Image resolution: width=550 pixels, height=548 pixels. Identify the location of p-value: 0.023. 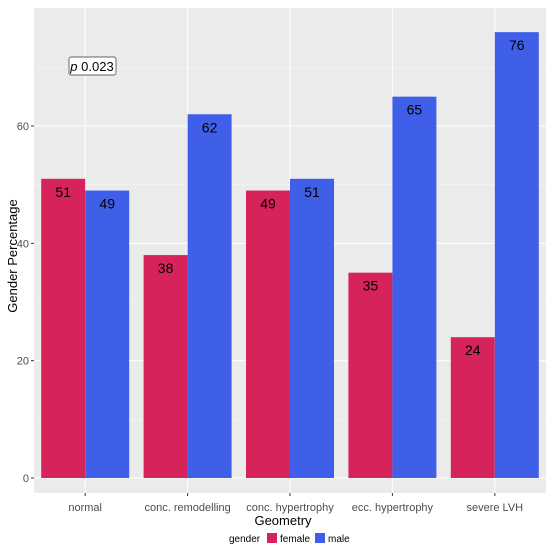
(96, 66).